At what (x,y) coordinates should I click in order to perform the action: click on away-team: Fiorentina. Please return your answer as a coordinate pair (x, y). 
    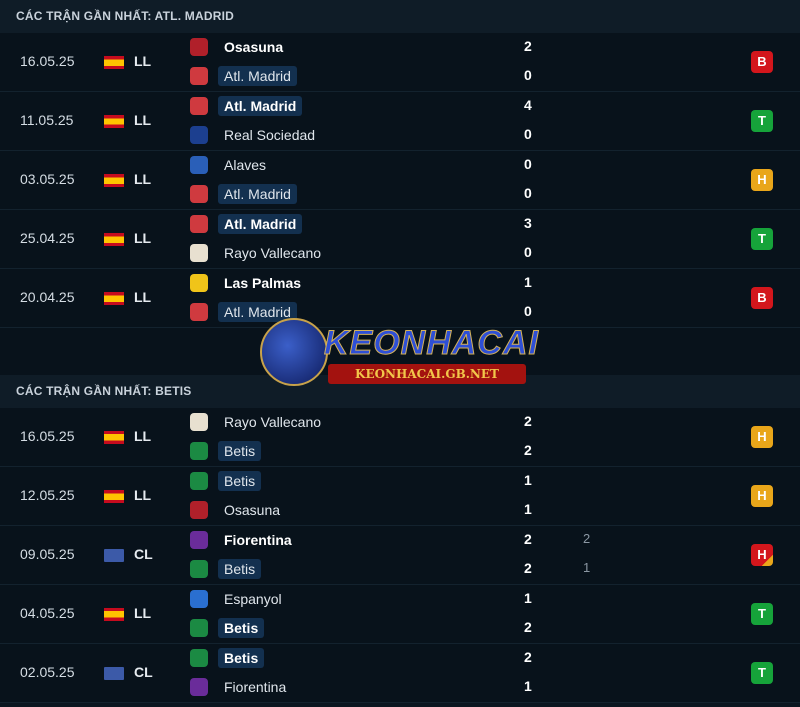
    Looking at the image, I should click on (241, 687).